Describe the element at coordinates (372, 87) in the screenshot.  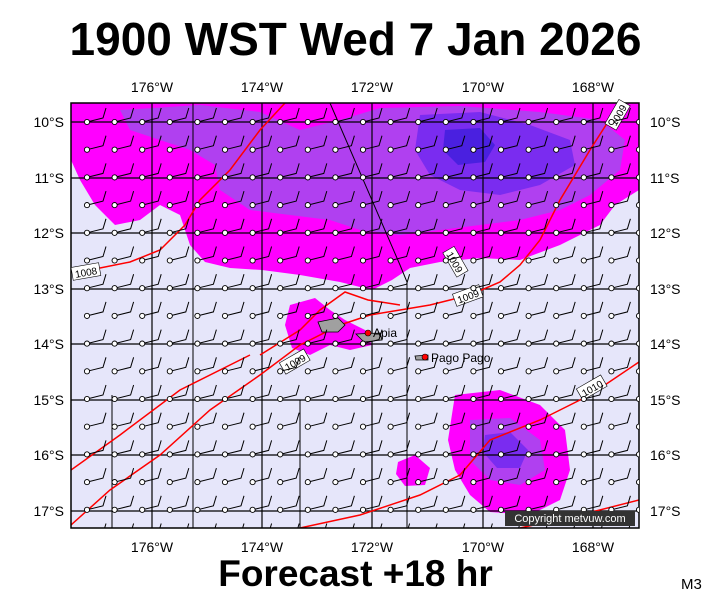
I see `lon-label: 172°W` at that location.